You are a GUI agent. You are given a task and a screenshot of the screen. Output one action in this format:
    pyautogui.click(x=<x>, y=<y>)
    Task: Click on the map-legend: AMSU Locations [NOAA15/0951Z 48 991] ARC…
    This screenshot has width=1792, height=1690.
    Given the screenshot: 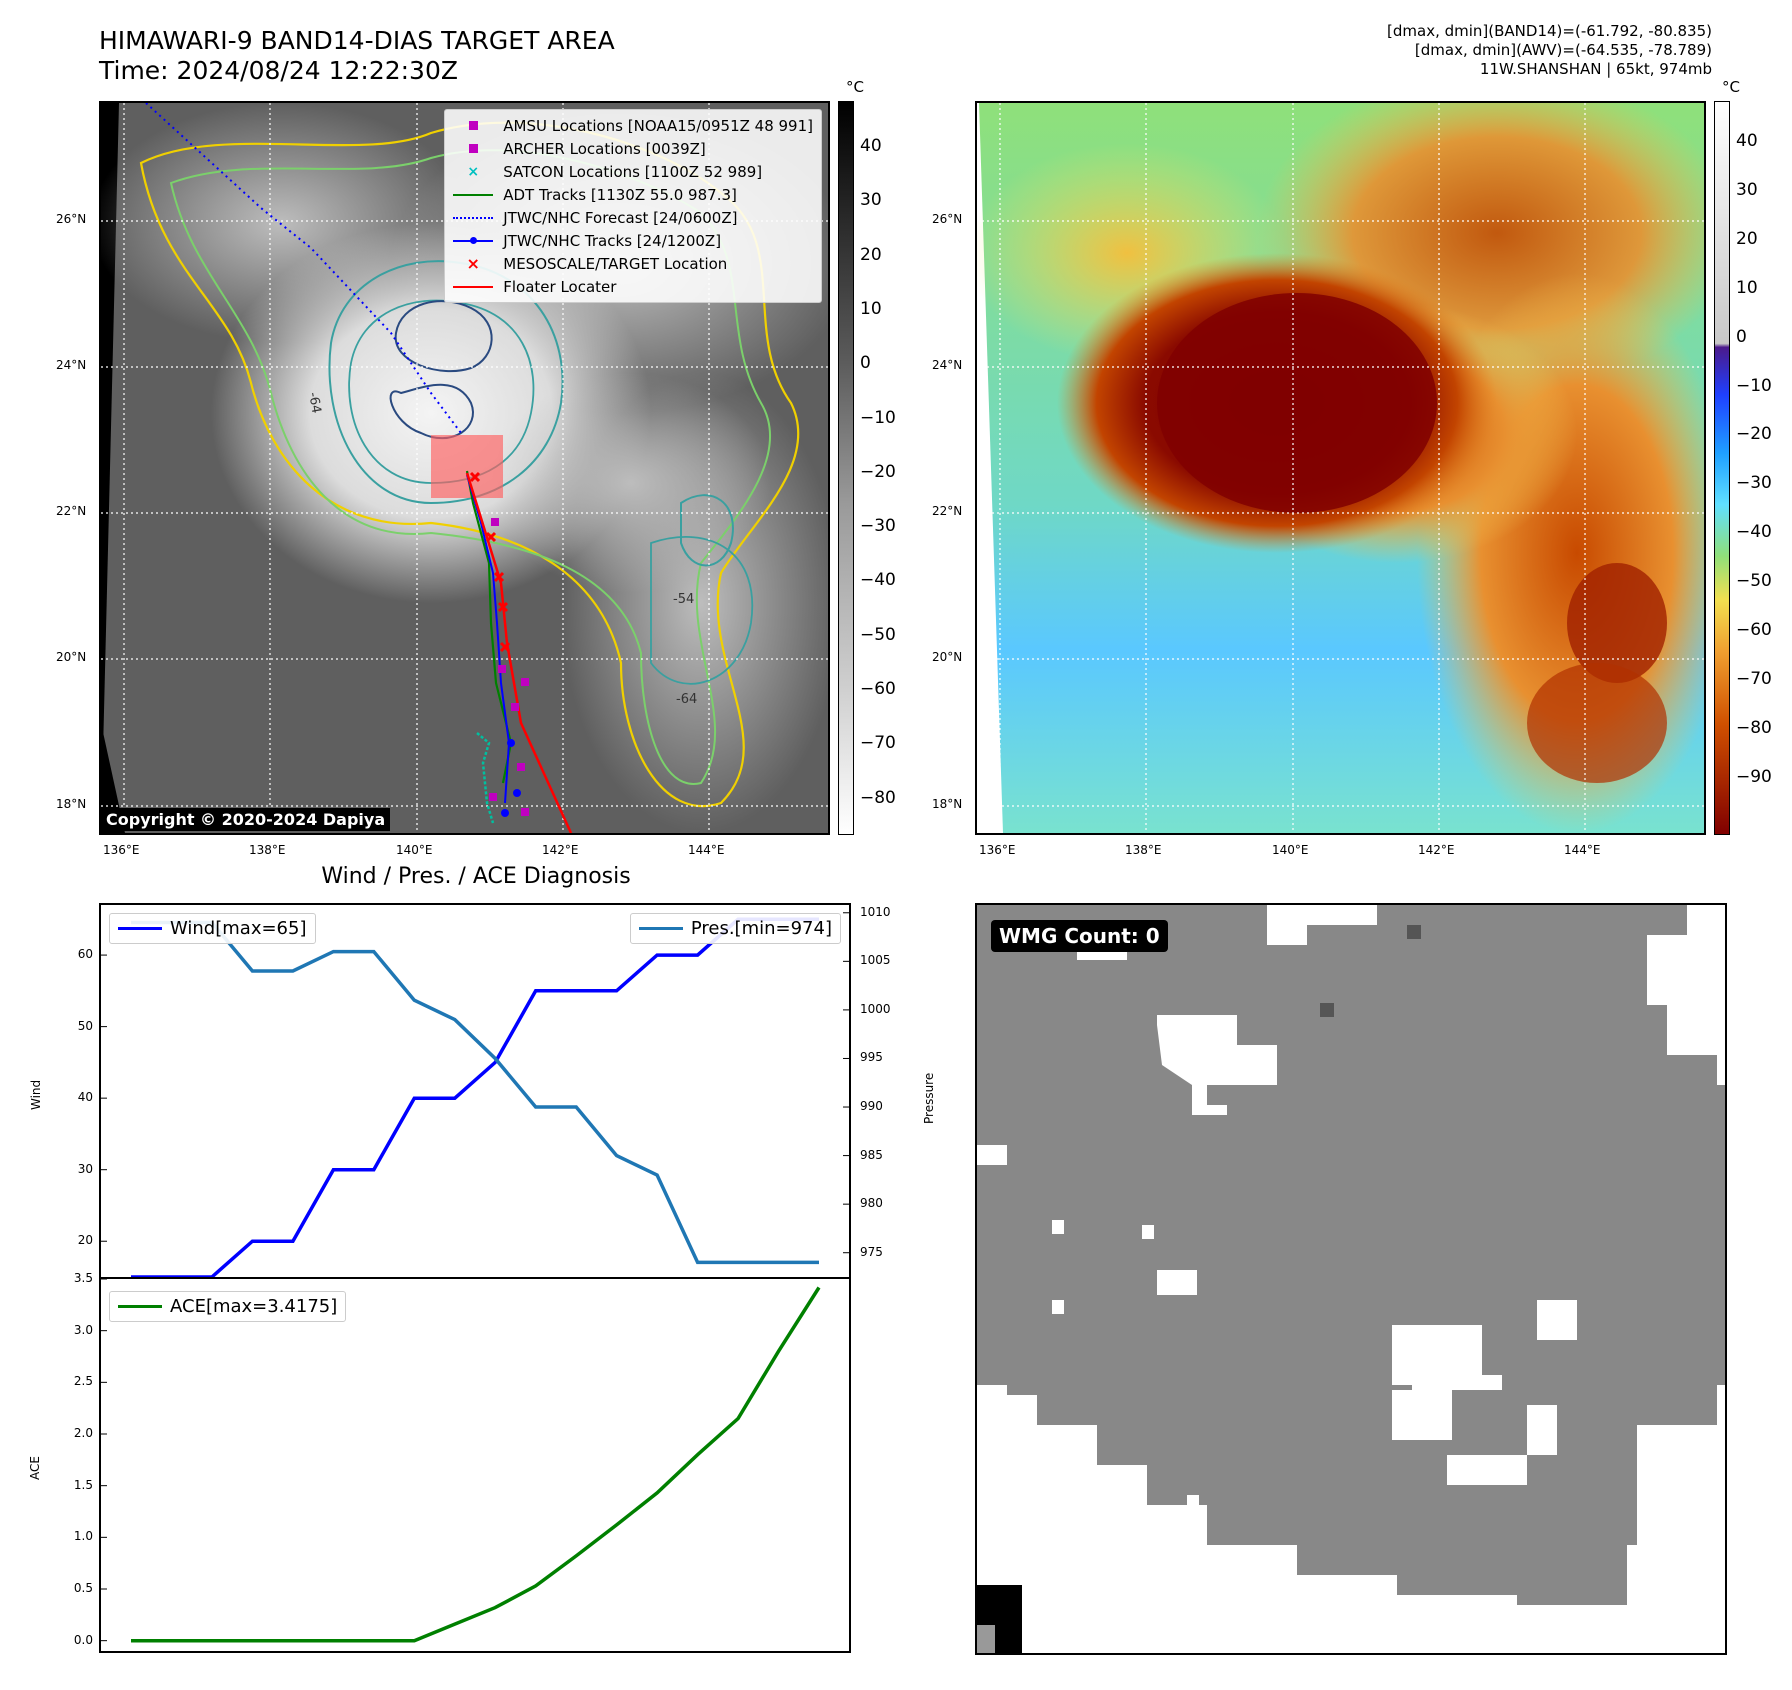 What is the action you would take?
    pyautogui.click(x=633, y=206)
    